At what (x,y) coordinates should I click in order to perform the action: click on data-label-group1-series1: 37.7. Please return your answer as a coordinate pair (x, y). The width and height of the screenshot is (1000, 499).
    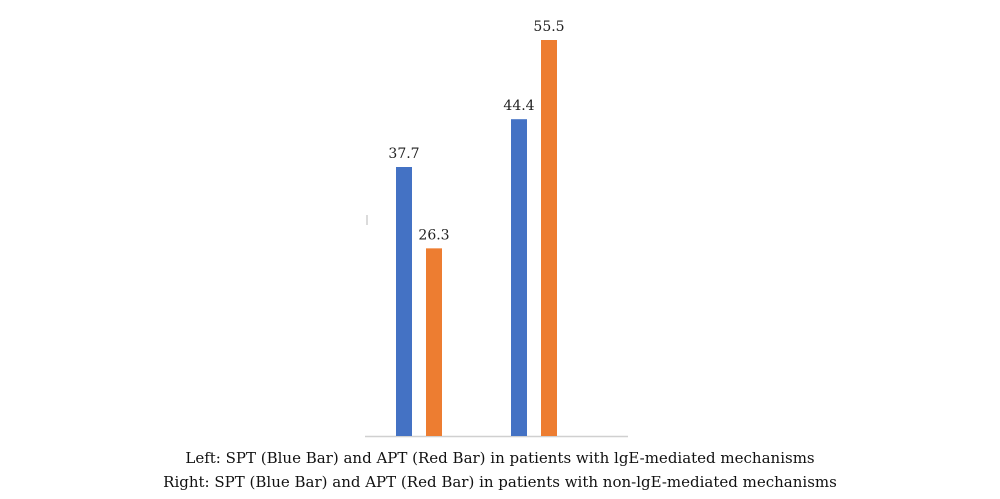
    Looking at the image, I should click on (403, 154).